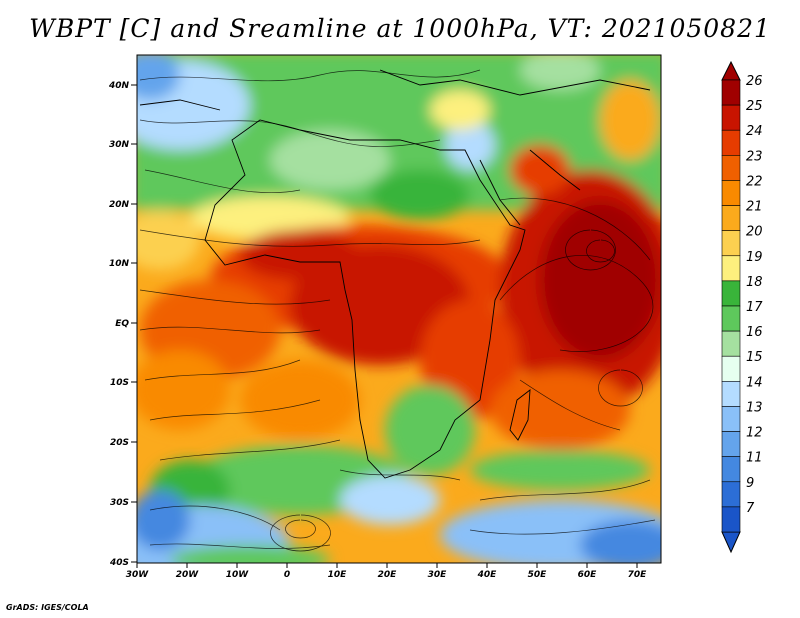 The width and height of the screenshot is (800, 618). What do you see at coordinates (754, 81) in the screenshot?
I see `colorbar-label: 26` at bounding box center [754, 81].